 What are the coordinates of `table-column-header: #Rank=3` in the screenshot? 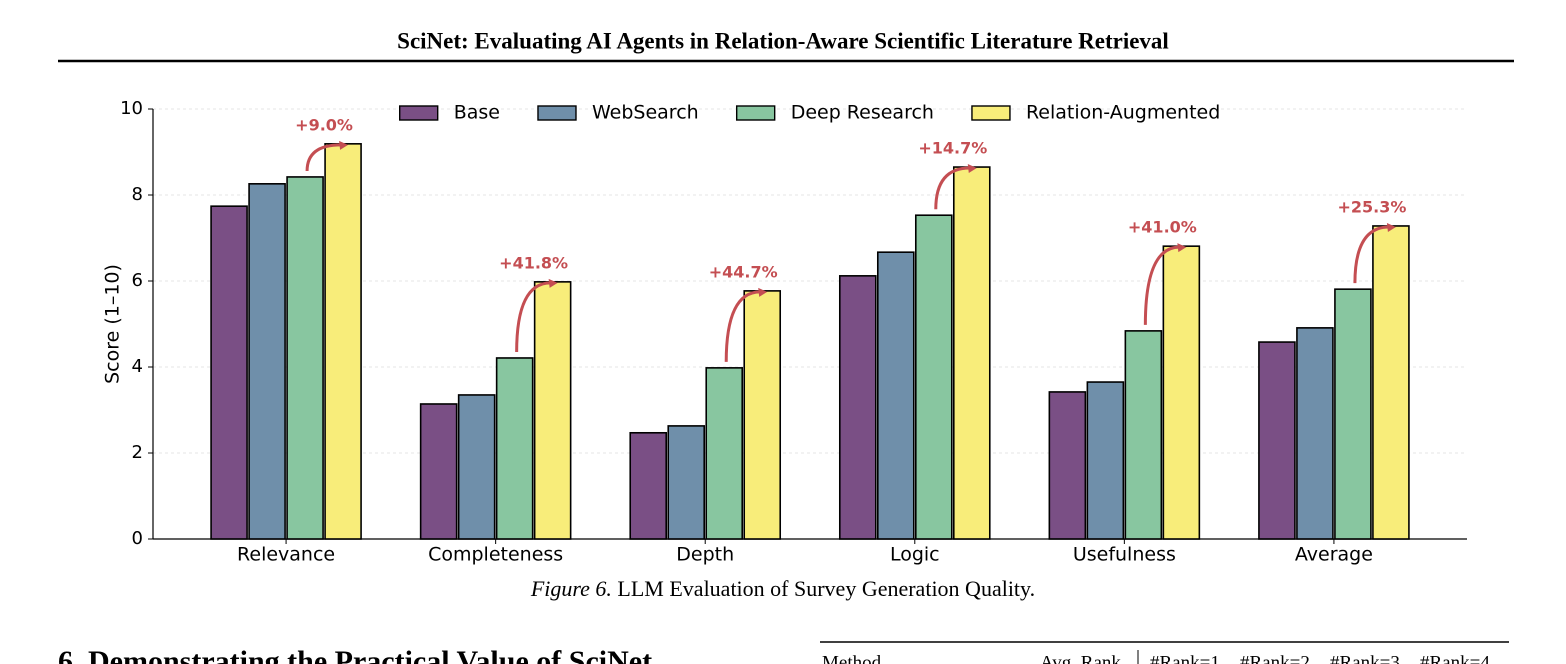 It's located at (1365, 658).